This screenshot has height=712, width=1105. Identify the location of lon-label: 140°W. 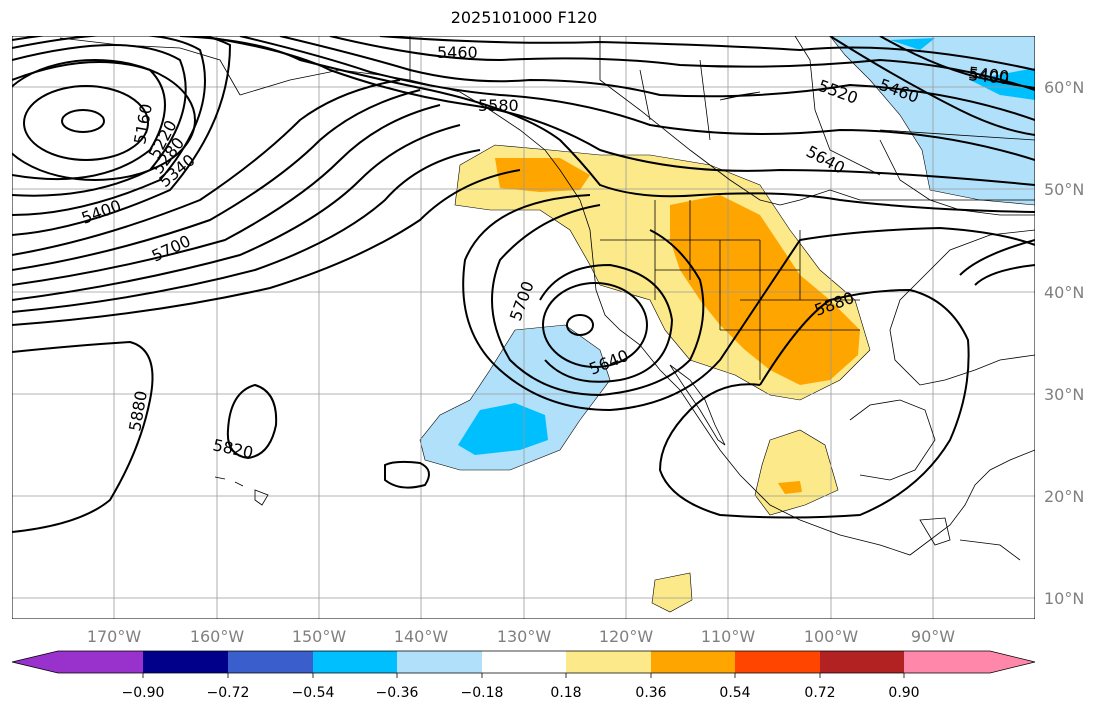
(421, 636).